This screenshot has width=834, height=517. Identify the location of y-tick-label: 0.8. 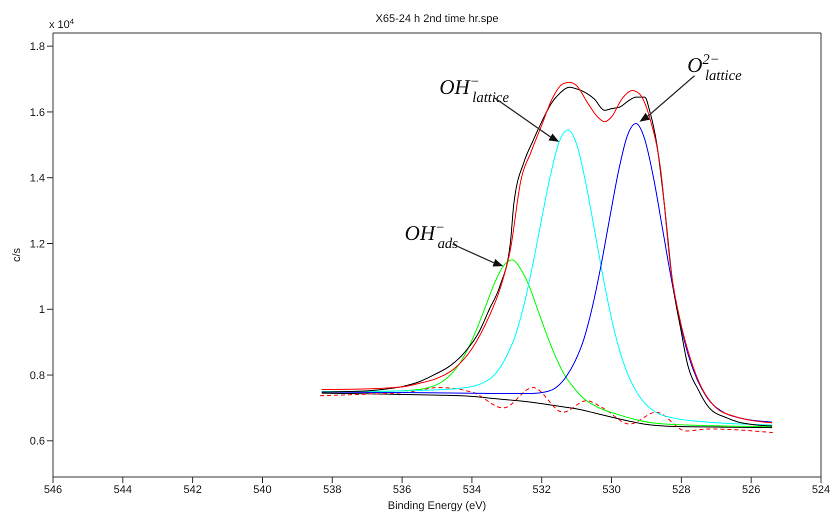
(37, 376).